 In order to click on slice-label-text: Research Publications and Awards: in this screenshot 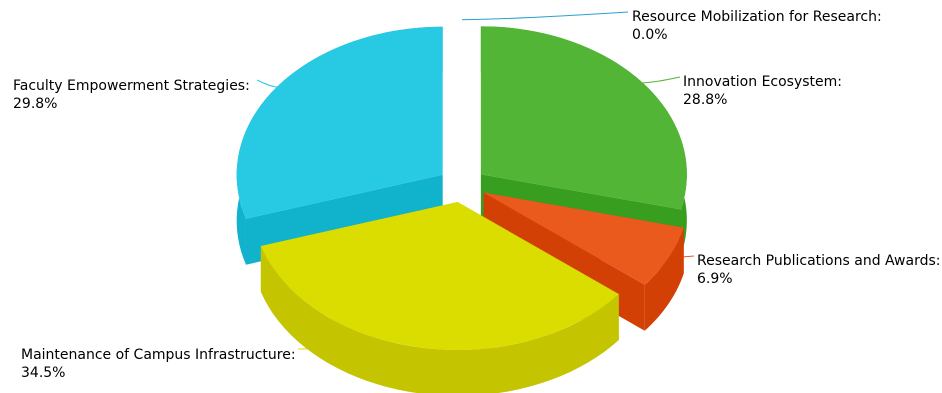, I will do `click(819, 261)`.